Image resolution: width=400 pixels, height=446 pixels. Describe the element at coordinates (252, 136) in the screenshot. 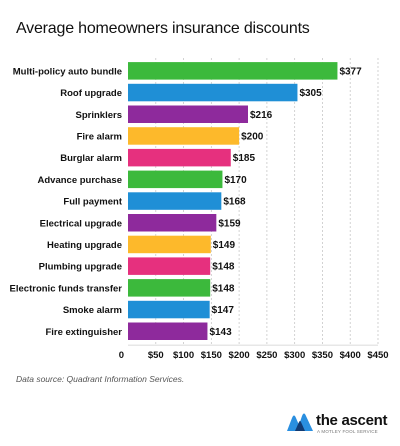

I see `bar-value-label: $200` at that location.